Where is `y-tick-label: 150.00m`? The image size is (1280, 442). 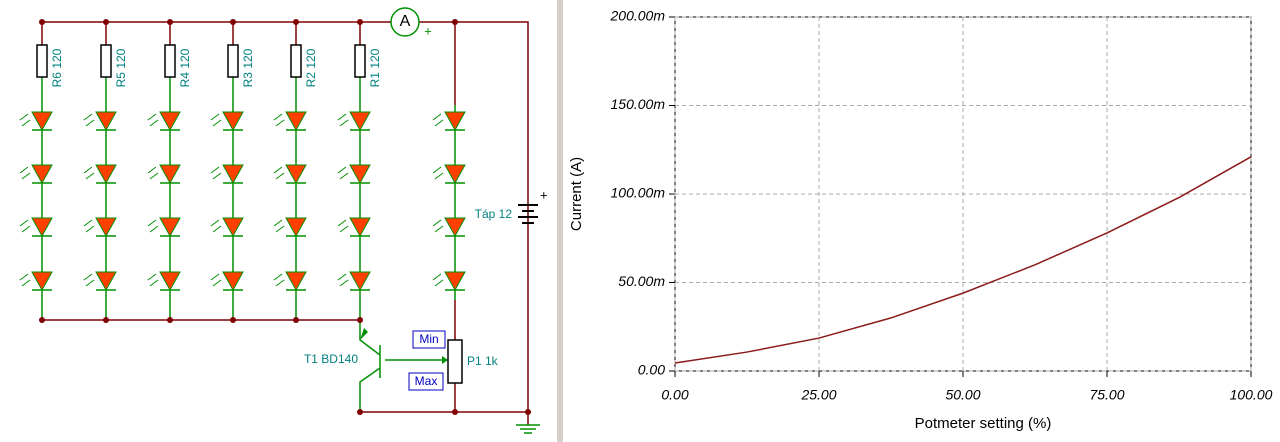
y-tick-label: 150.00m is located at coordinates (638, 104).